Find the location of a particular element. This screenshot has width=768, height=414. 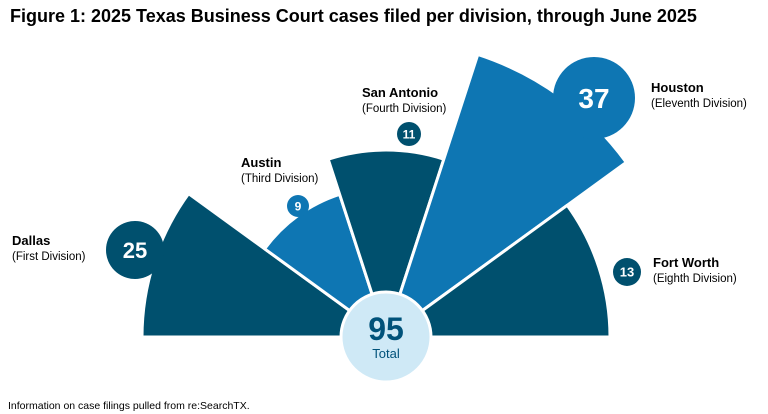

division-name-san-antonio: San Antonio is located at coordinates (400, 92).